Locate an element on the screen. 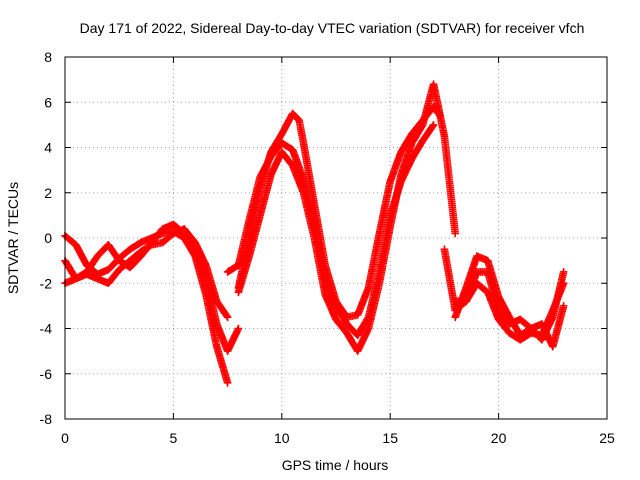  x-tick-label: 15 is located at coordinates (390, 438).